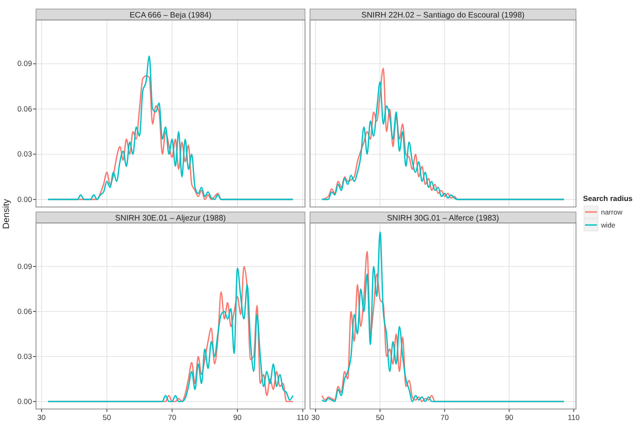  Describe the element at coordinates (443, 15) in the screenshot. I see `chart-title: SNIRH 22H.02 – Santiago do Escoural (1998)` at that location.